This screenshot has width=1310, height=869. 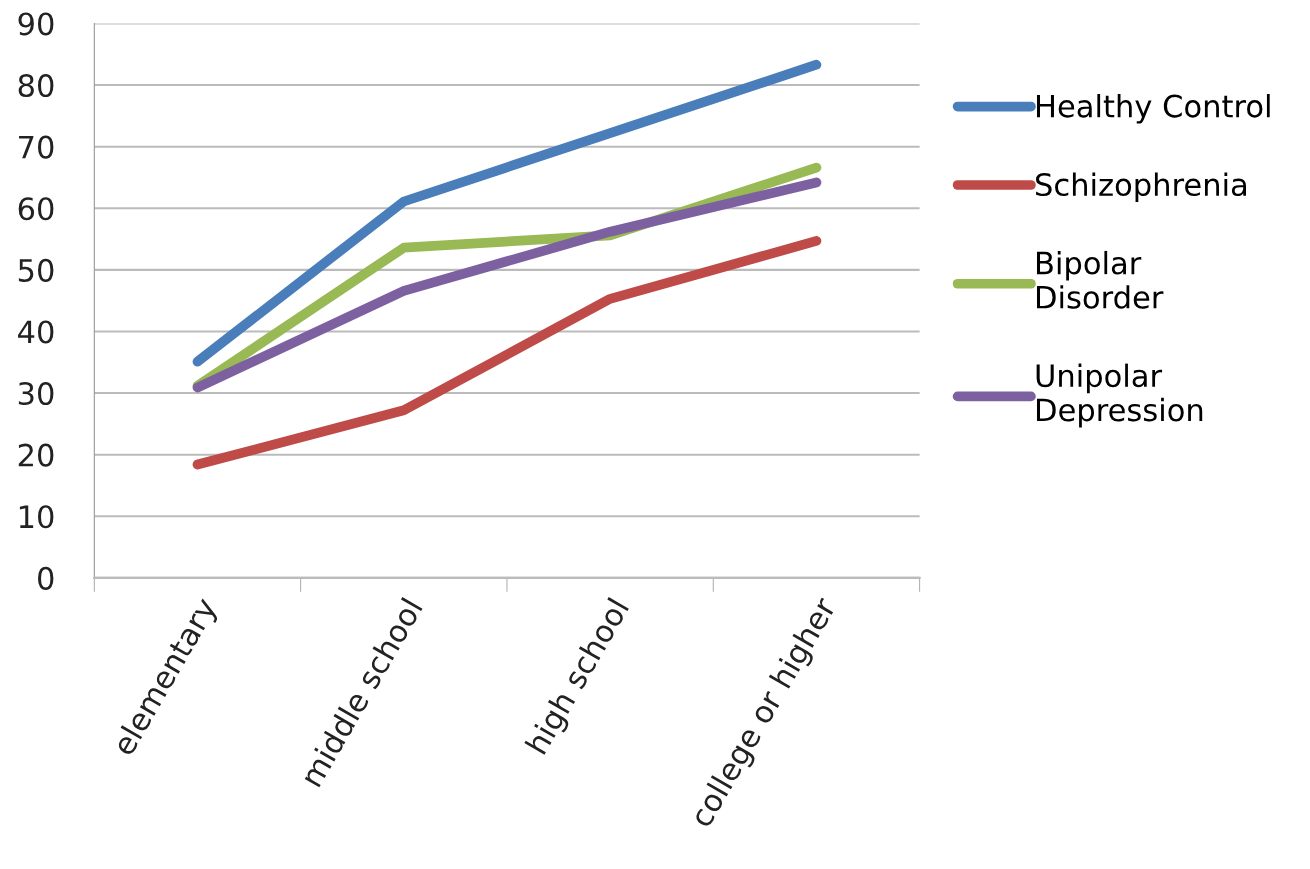 What do you see at coordinates (36, 332) in the screenshot?
I see `y-tick-label: 40` at bounding box center [36, 332].